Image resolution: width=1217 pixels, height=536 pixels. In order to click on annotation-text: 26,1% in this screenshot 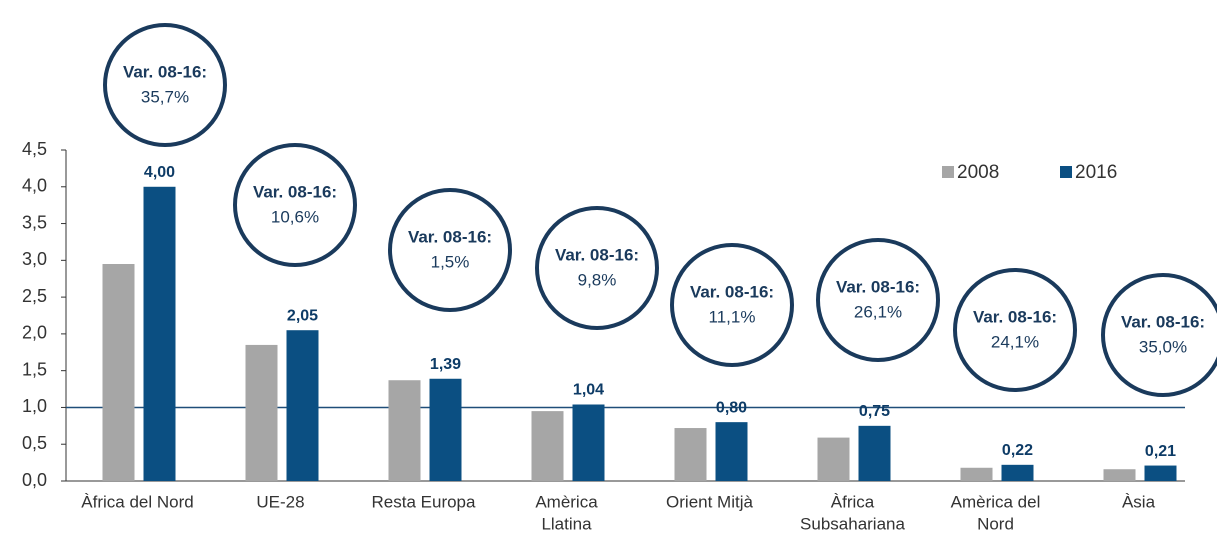, I will do `click(878, 311)`.